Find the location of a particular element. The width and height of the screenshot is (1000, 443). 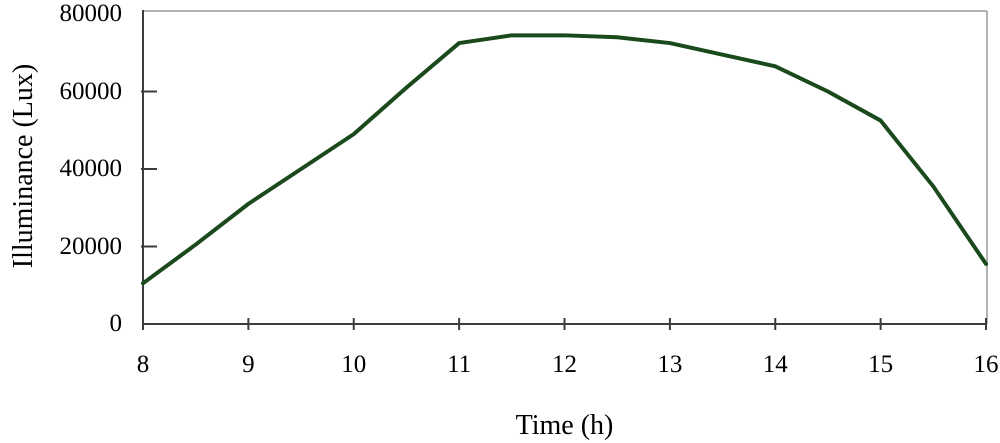

x-tick-label: 14 is located at coordinates (775, 364).